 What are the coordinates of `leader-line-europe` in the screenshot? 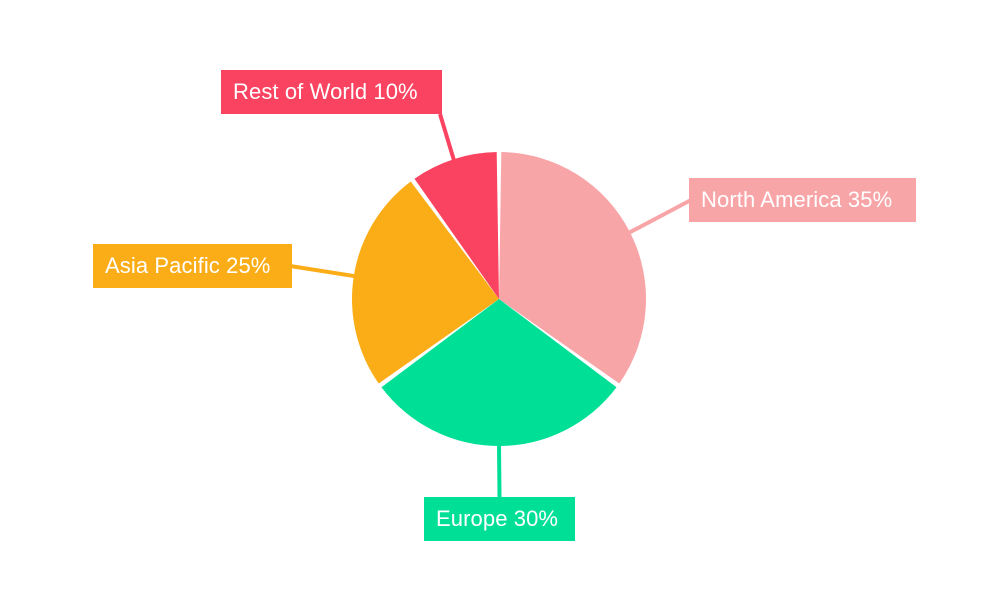 It's located at (499, 470).